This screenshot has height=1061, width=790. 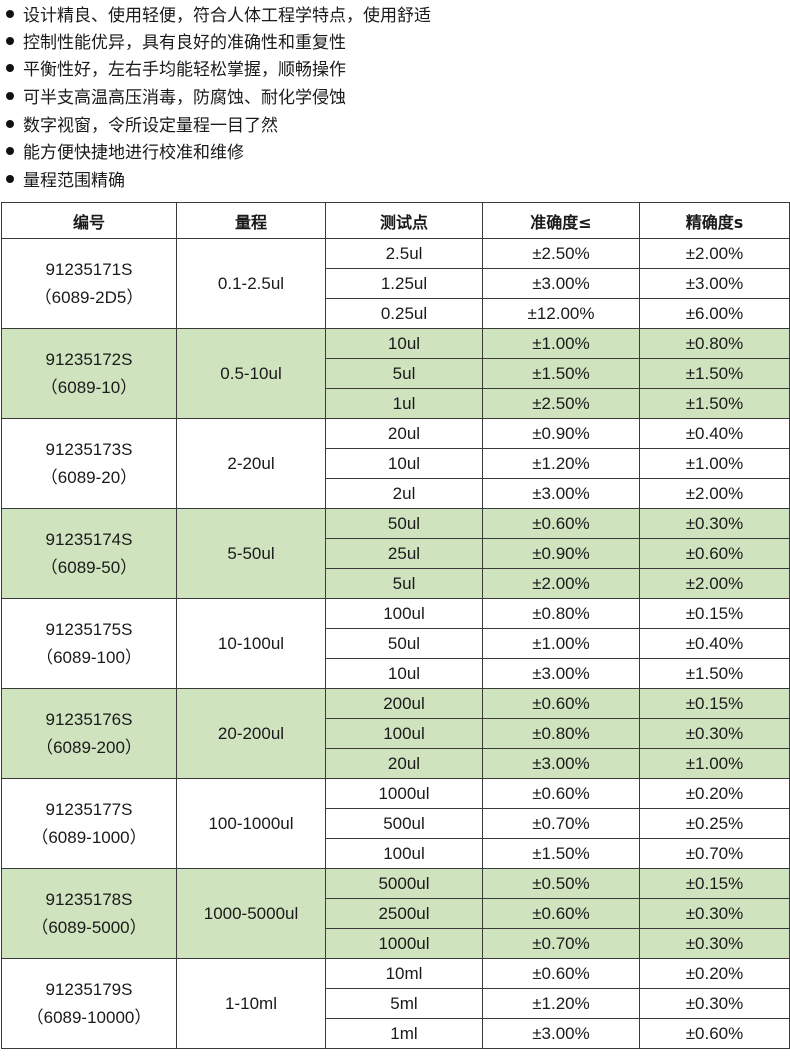 I want to click on catalog-number: 91235178S, so click(x=89, y=899).